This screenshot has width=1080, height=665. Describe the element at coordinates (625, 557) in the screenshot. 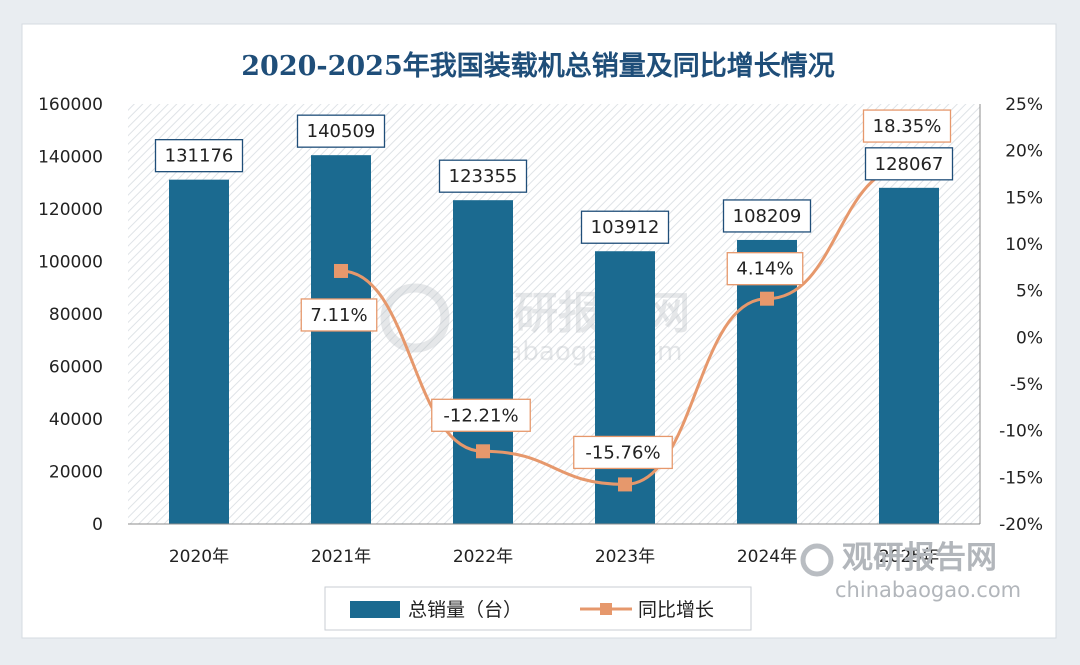

I see `x-tick-label: 2023年` at that location.